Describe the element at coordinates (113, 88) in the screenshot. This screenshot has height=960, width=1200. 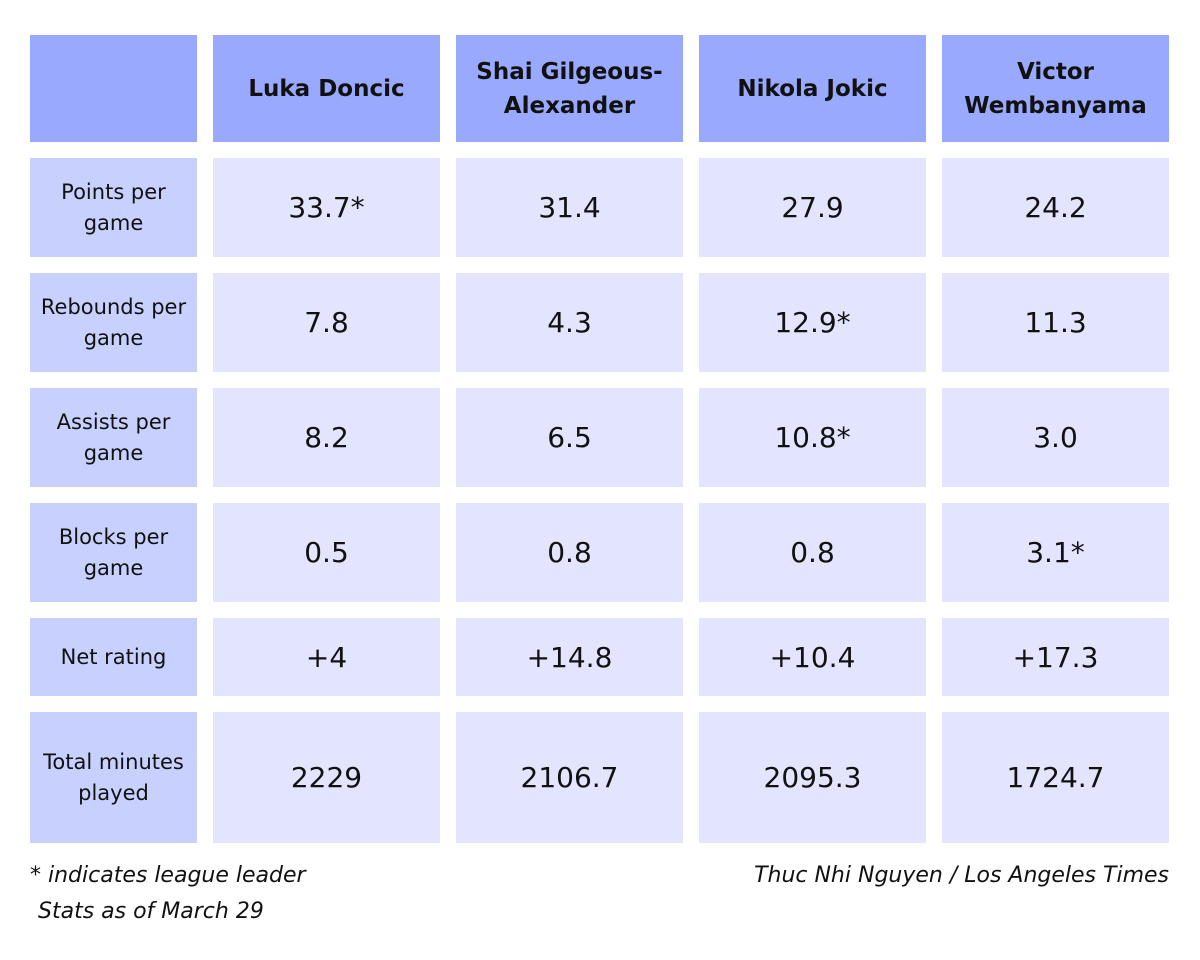
I see `header-corner-cell` at that location.